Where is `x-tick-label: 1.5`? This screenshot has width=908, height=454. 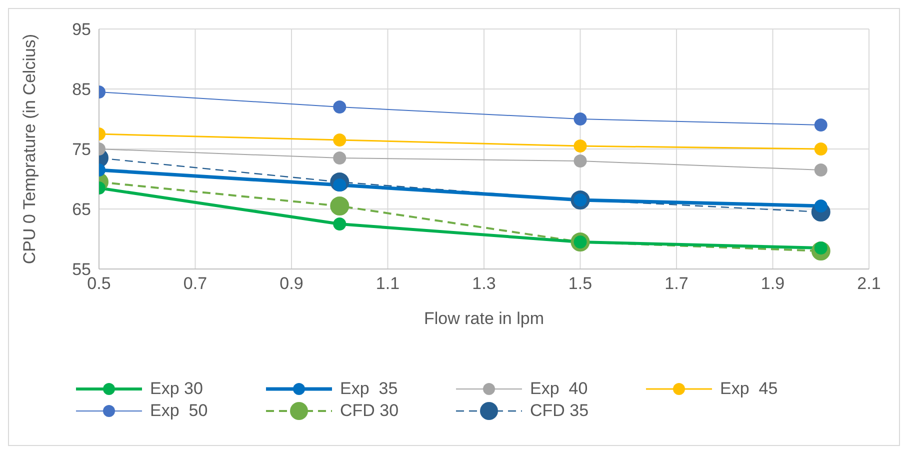 x-tick-label: 1.5 is located at coordinates (580, 284).